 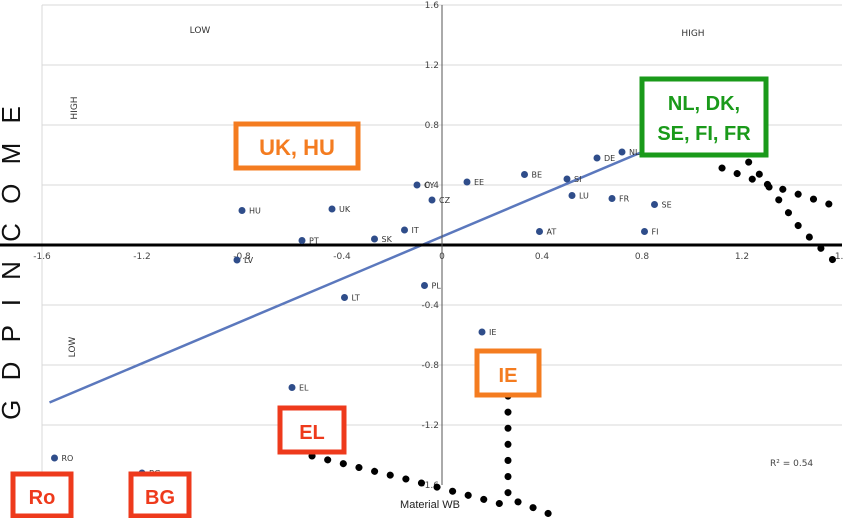 I want to click on data-point: LU, so click(x=578, y=196).